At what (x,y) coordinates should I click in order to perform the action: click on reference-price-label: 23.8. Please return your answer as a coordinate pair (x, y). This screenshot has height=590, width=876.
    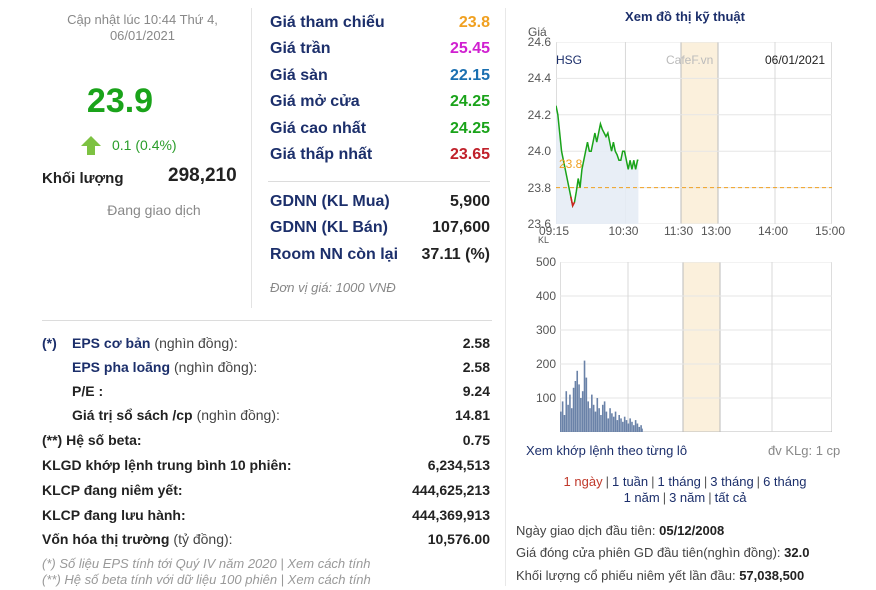
    Looking at the image, I should click on (571, 164).